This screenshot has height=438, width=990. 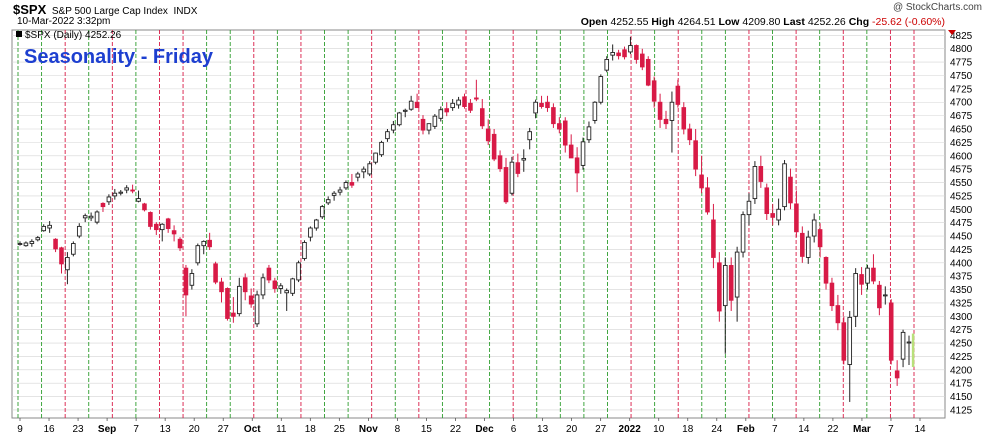 I want to click on x-tick-label: 8, so click(x=398, y=429).